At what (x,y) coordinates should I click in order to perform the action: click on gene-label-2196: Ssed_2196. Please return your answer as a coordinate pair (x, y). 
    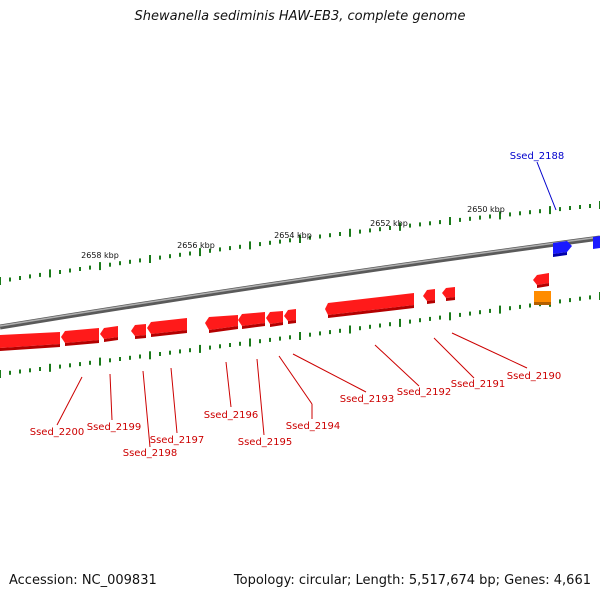
    Looking at the image, I should click on (231, 415).